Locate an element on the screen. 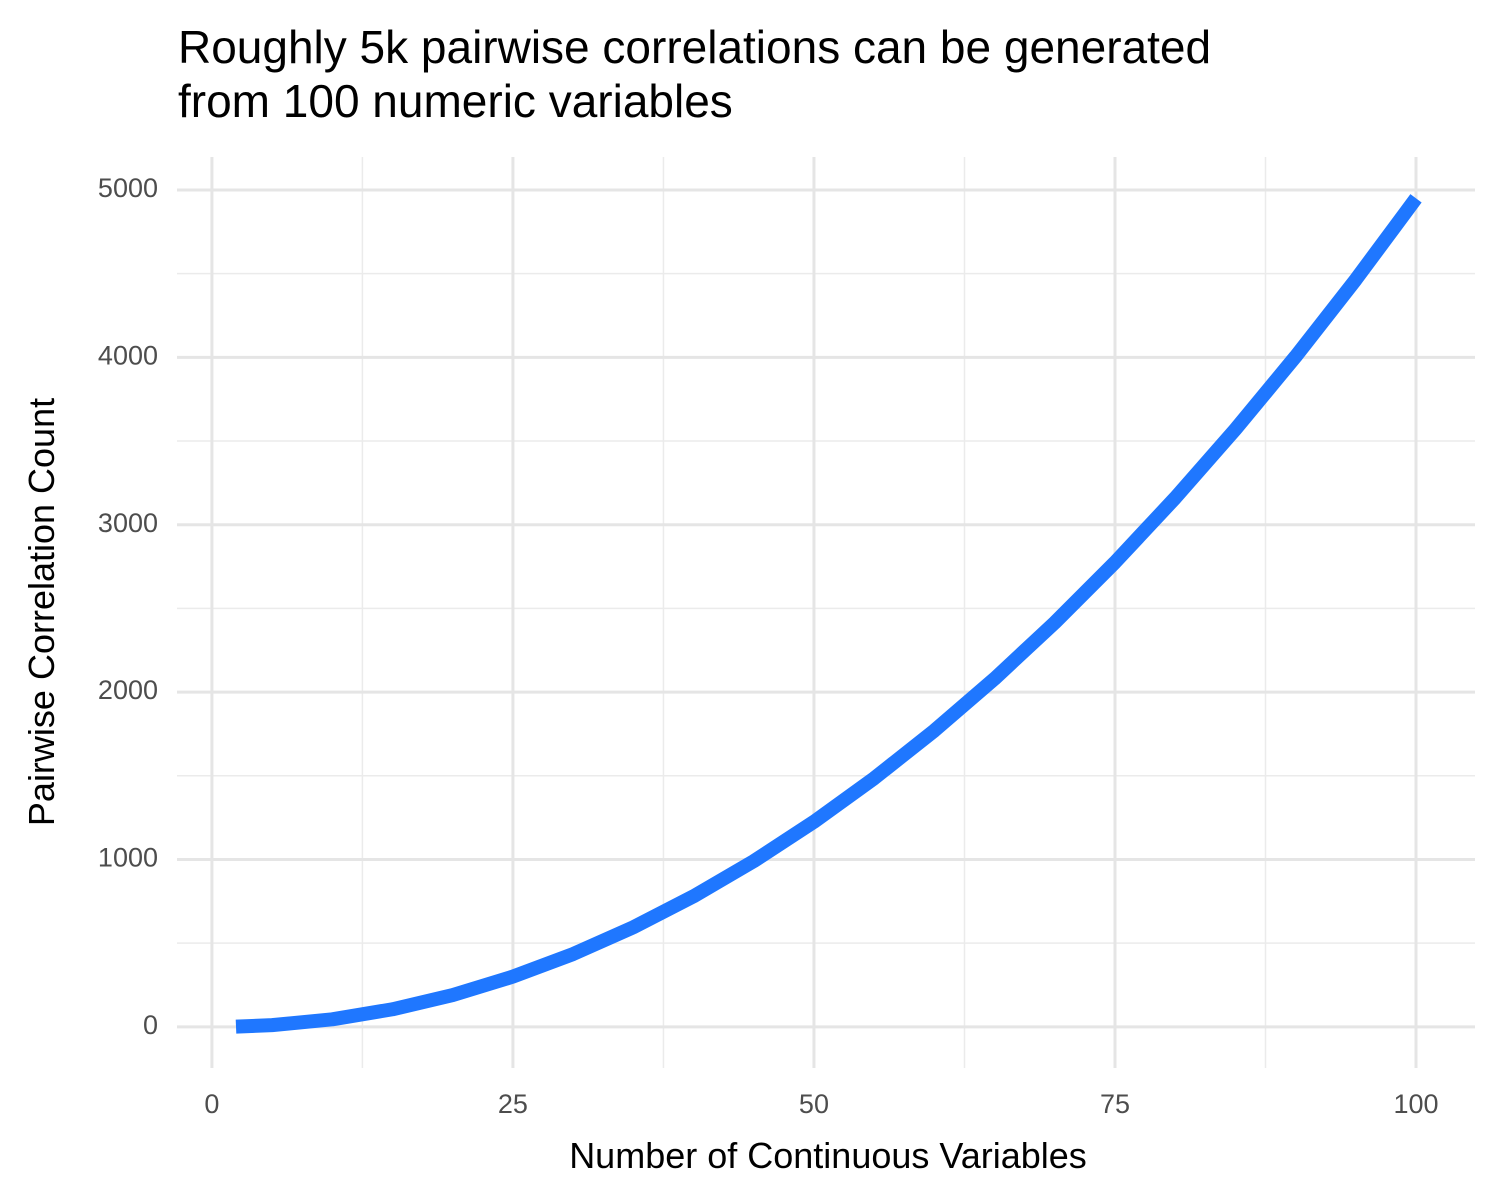 The image size is (1500, 1200). y-tick-label: 1000 is located at coordinates (128, 858).